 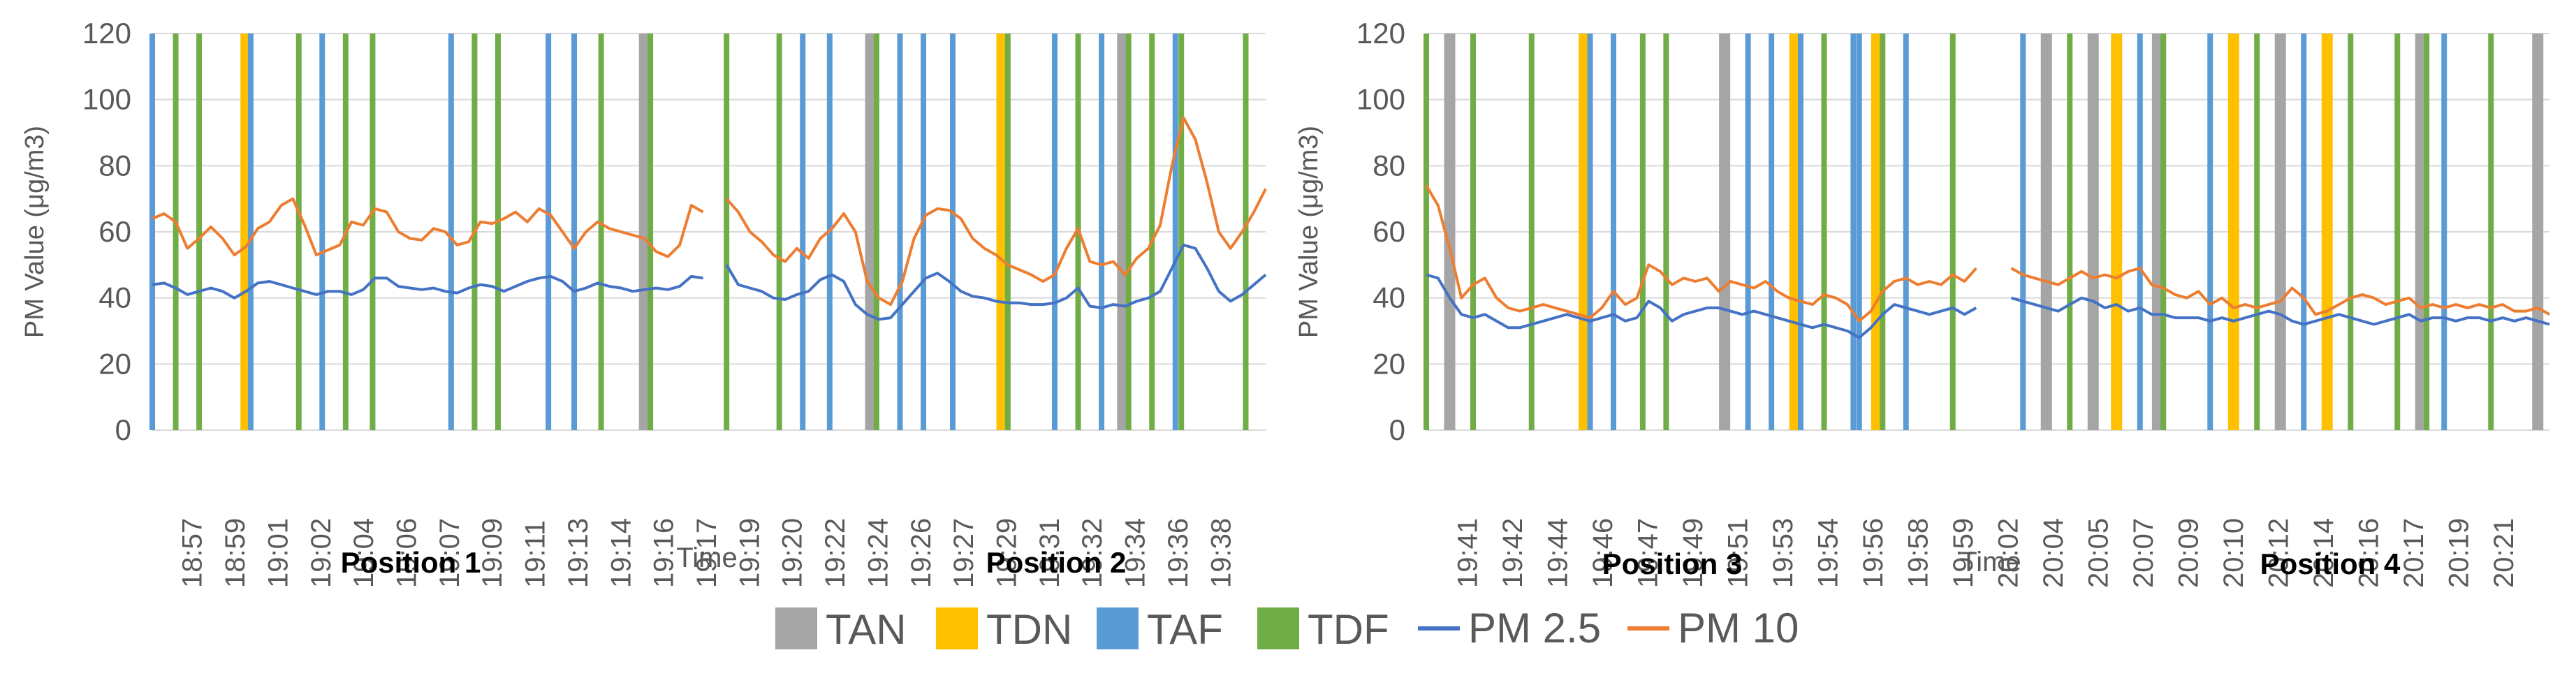 I want to click on y-tick-label: 120, so click(x=106, y=33).